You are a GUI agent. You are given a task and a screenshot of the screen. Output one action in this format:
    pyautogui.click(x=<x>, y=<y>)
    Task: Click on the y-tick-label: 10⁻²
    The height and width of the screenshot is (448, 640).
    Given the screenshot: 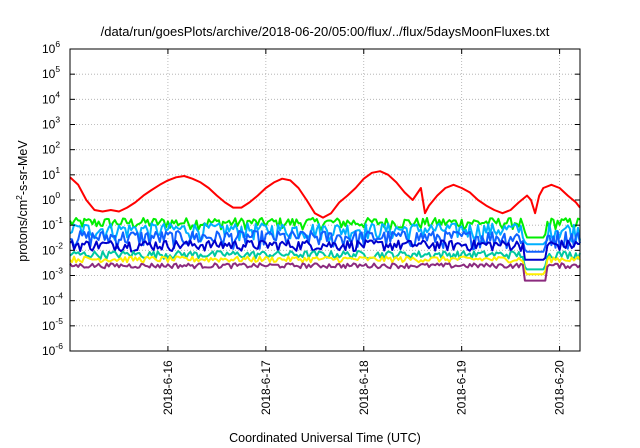 What is the action you would take?
    pyautogui.click(x=52, y=248)
    